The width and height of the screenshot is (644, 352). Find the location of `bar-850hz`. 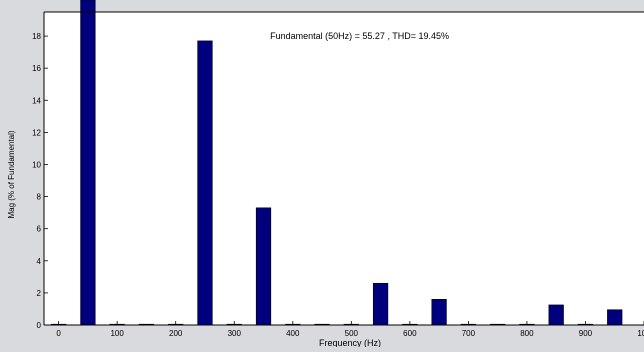

bar-850hz is located at coordinates (556, 315).